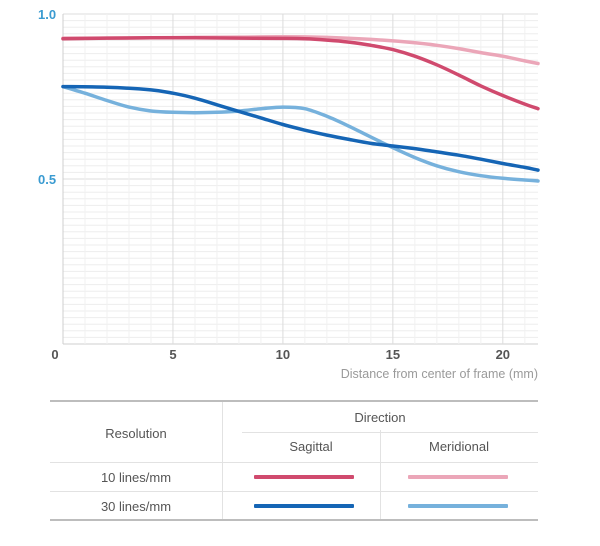  I want to click on x-tick-label: 0, so click(54, 354).